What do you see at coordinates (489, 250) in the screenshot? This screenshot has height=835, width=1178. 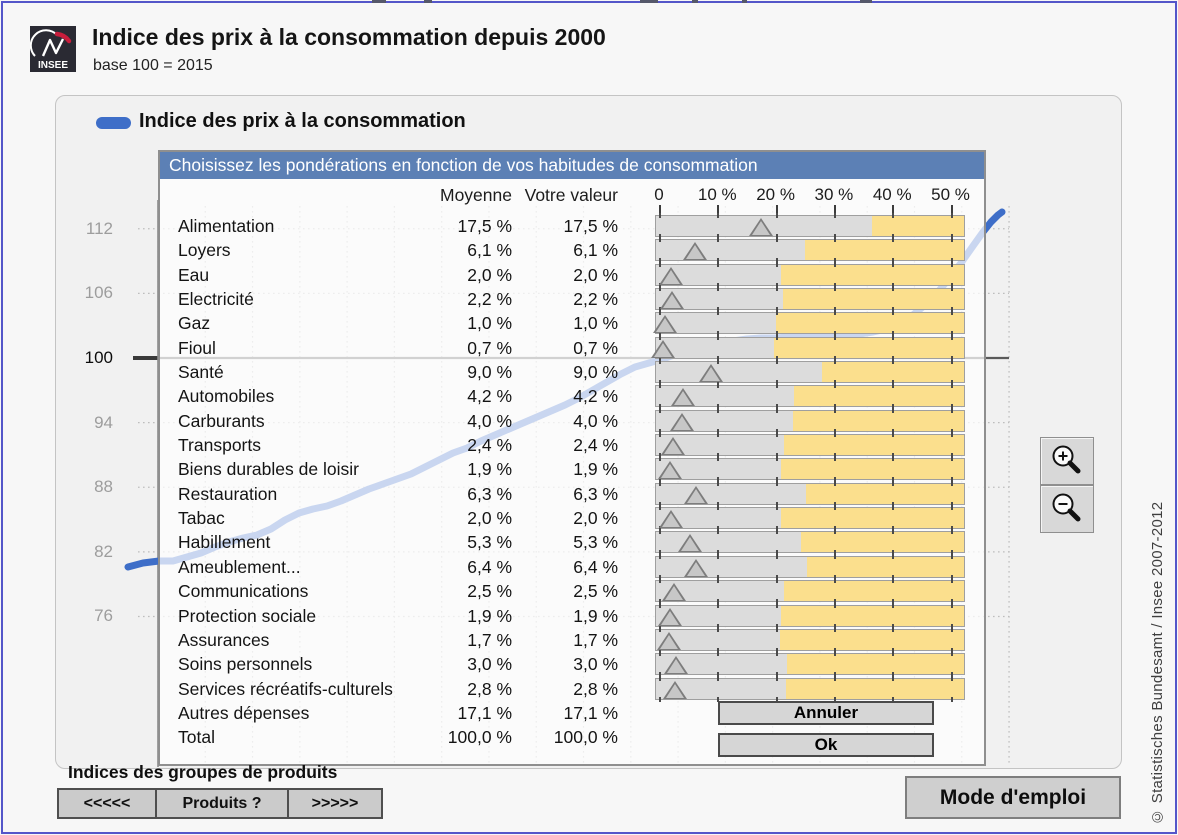 I see `row-moyenne-value: 6,1 %` at bounding box center [489, 250].